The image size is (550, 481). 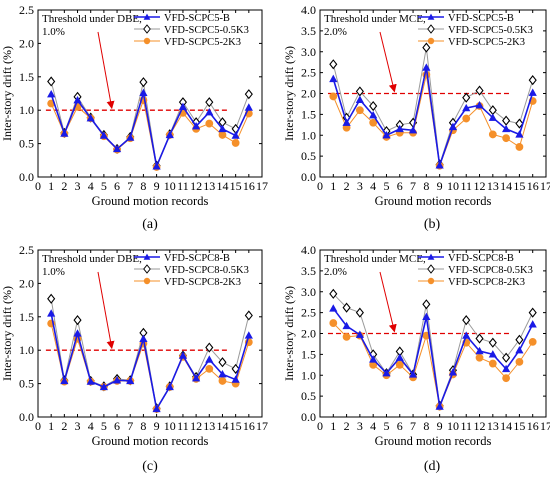 I want to click on y-tick-label: 1.5, so click(x=308, y=354).